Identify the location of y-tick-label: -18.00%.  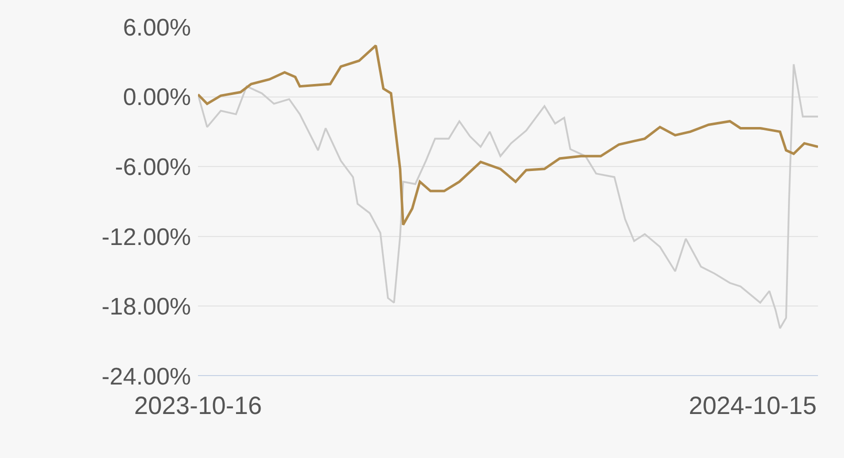
(146, 307).